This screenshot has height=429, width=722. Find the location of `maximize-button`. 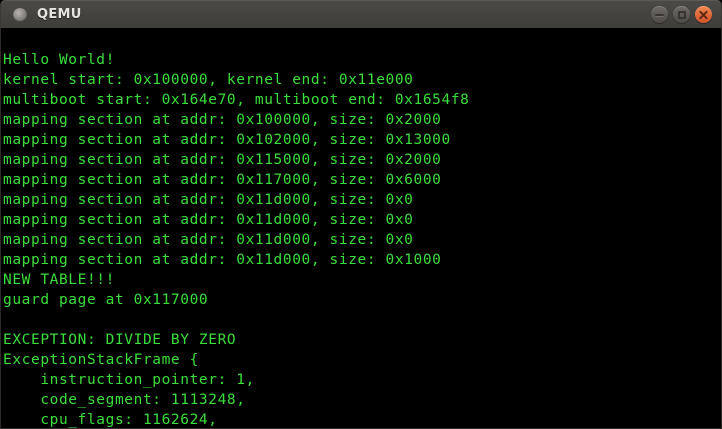

maximize-button is located at coordinates (681, 14).